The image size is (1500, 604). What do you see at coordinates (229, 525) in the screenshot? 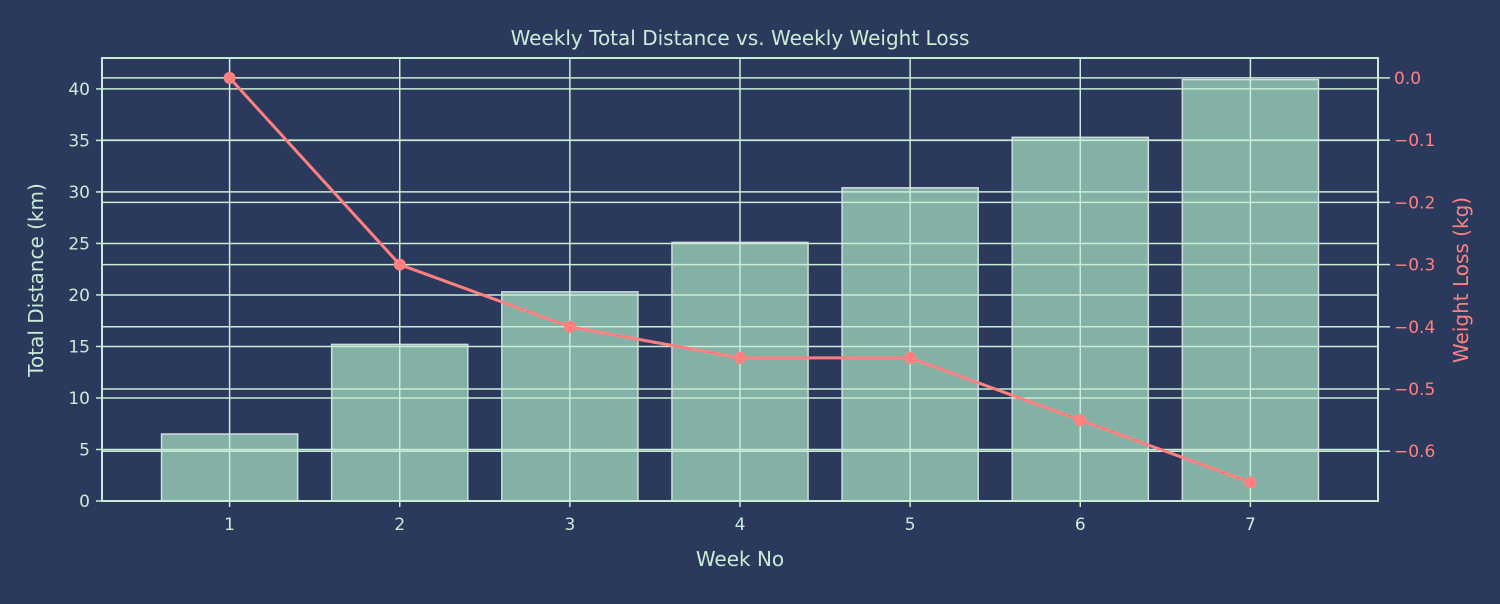
I see `x-tick-label: 1` at bounding box center [229, 525].